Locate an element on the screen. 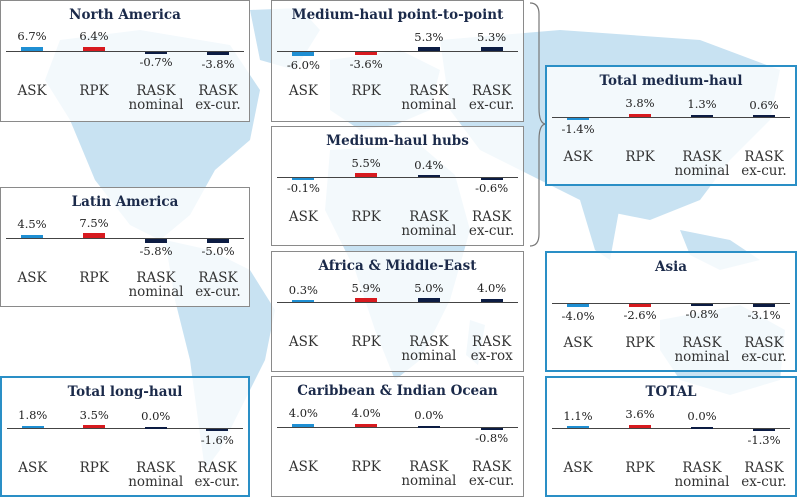 This screenshot has width=800, height=499. value-label: -4.0% is located at coordinates (578, 315).